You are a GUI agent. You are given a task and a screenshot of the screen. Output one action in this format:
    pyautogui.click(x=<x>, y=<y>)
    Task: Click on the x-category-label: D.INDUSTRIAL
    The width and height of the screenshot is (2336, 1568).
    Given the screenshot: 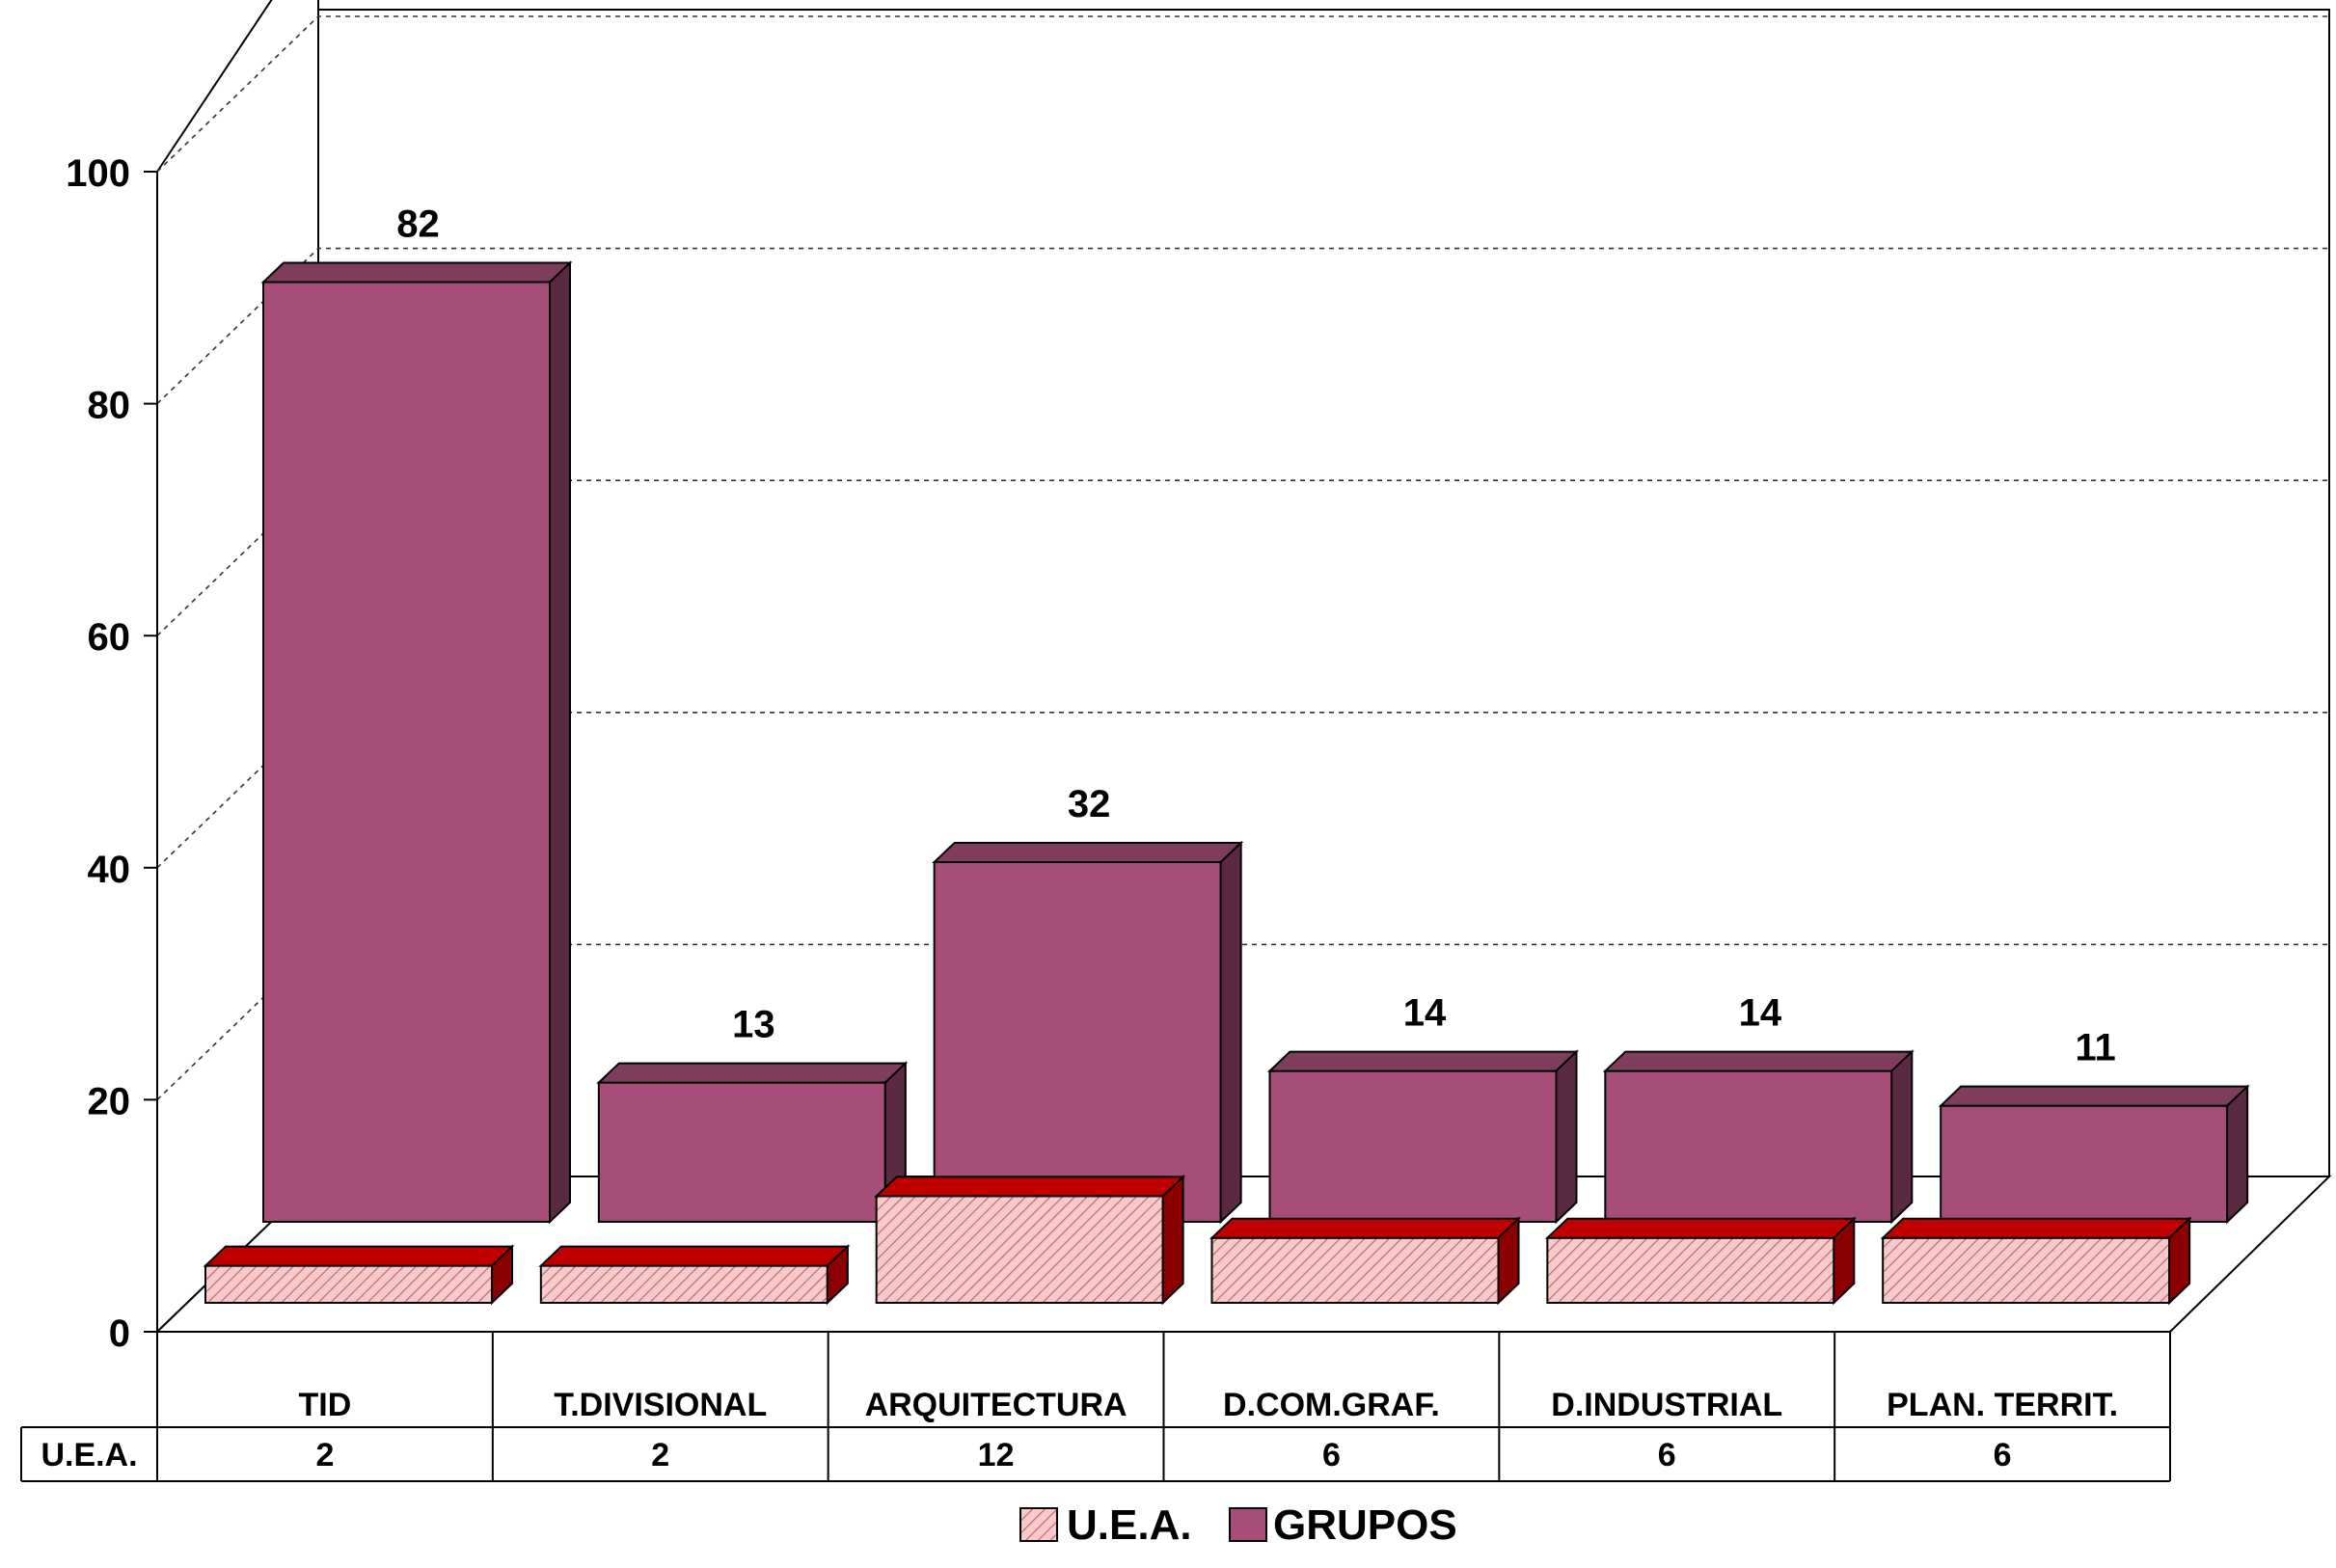 What is the action you would take?
    pyautogui.click(x=1666, y=1405)
    